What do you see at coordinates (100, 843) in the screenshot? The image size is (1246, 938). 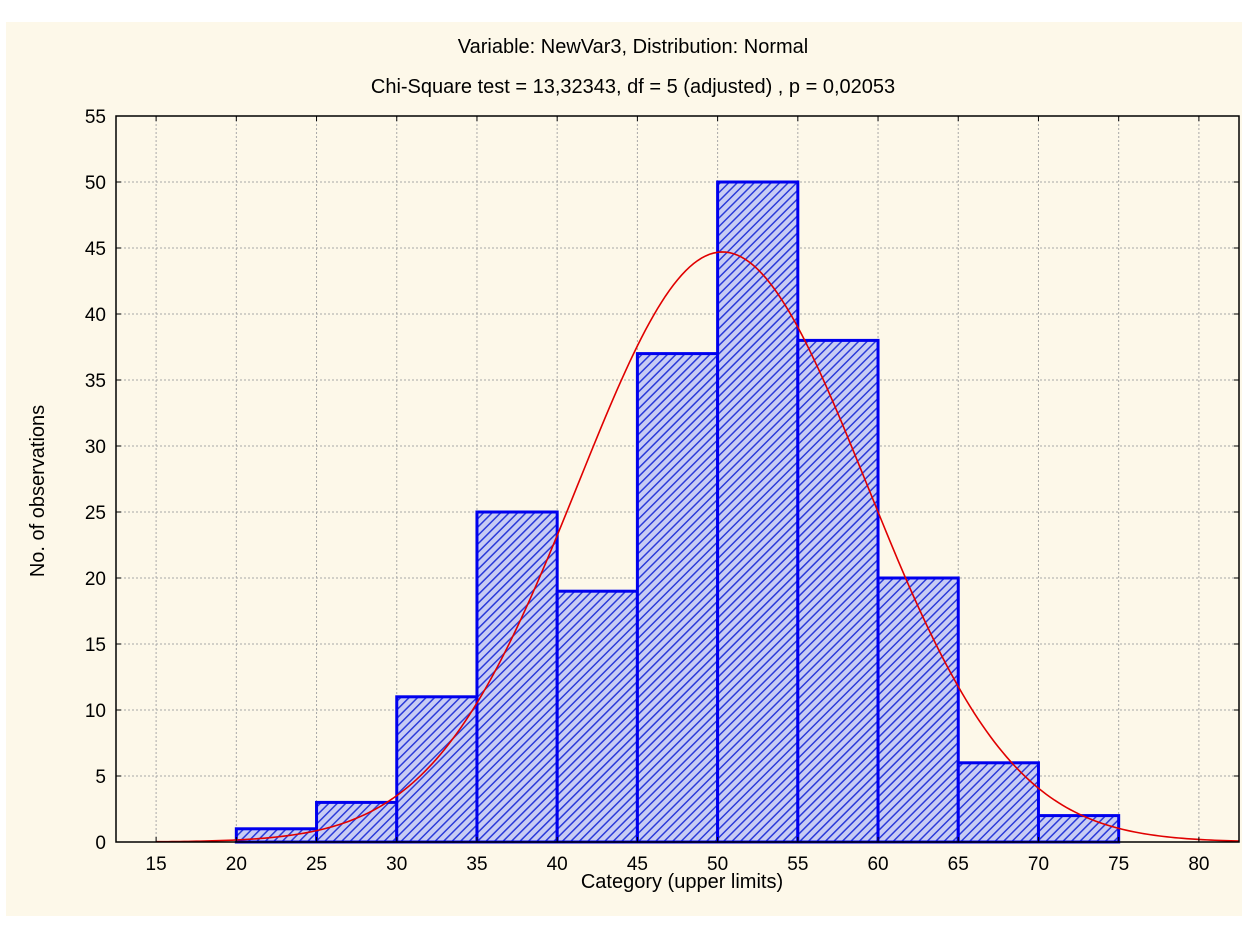 I see `y-tick-label: 0` at bounding box center [100, 843].